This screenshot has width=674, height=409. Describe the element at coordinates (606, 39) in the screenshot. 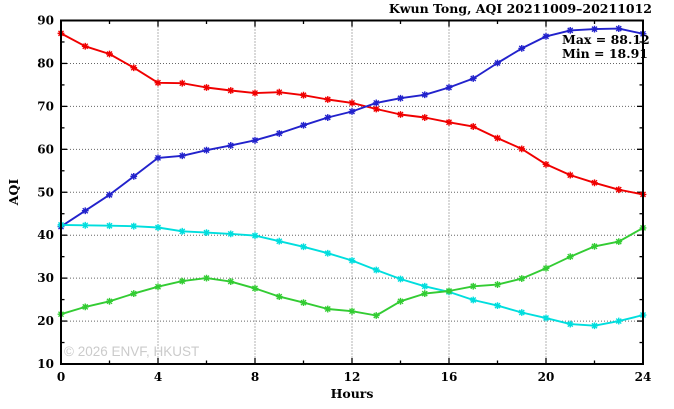

I see `max-annotation: Max = 88.12` at that location.